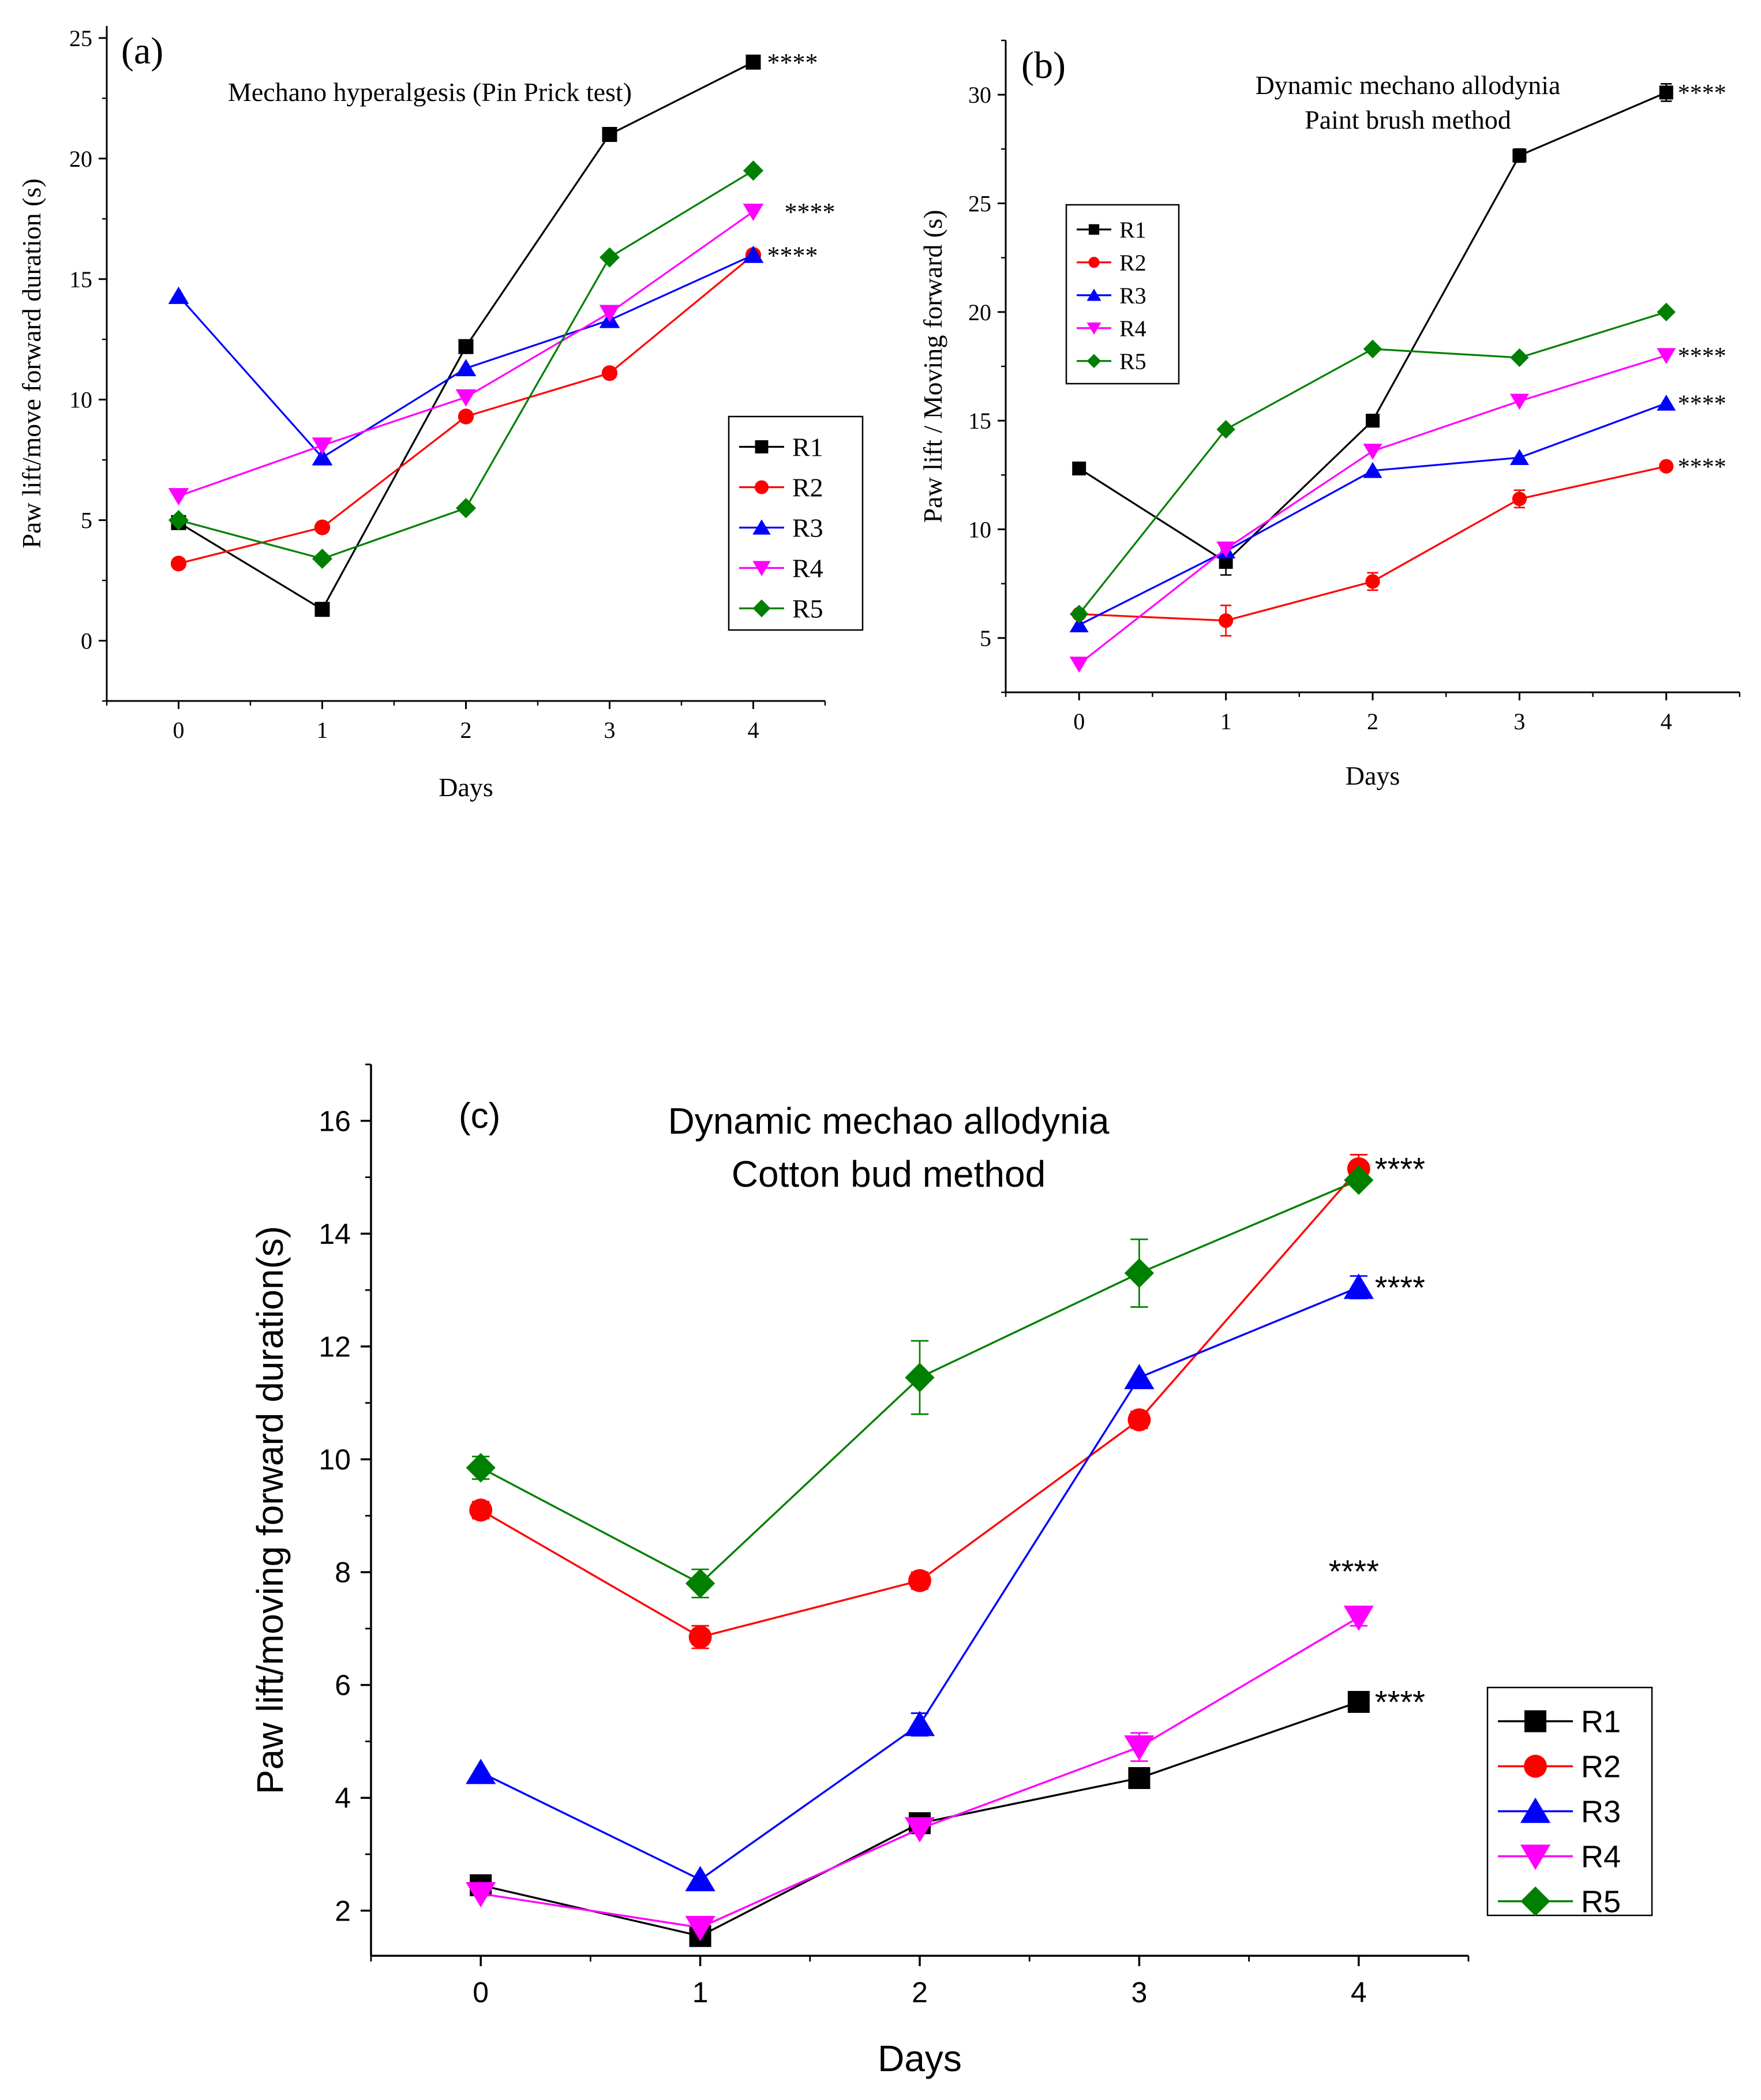 The width and height of the screenshot is (1761, 2100). I want to click on y-tick-label: 25, so click(979, 204).